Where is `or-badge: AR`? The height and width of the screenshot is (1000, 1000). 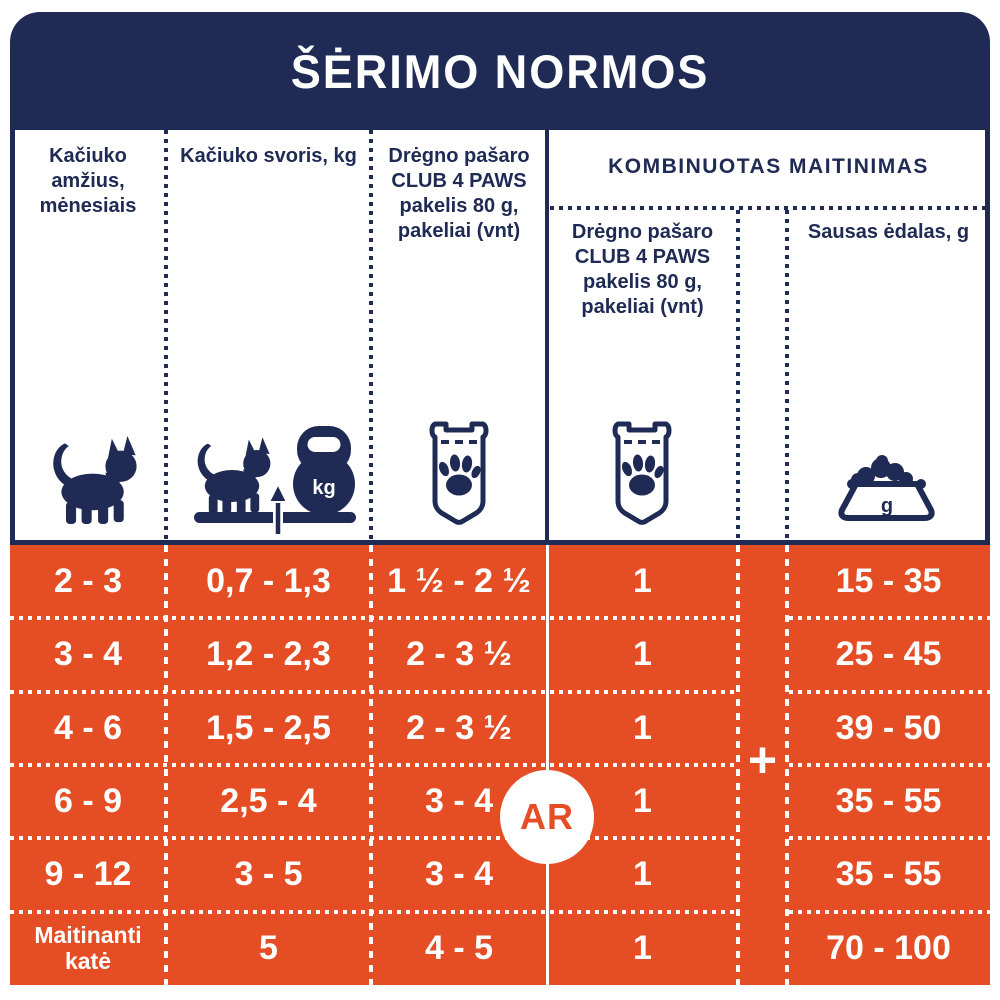 or-badge: AR is located at coordinates (547, 817).